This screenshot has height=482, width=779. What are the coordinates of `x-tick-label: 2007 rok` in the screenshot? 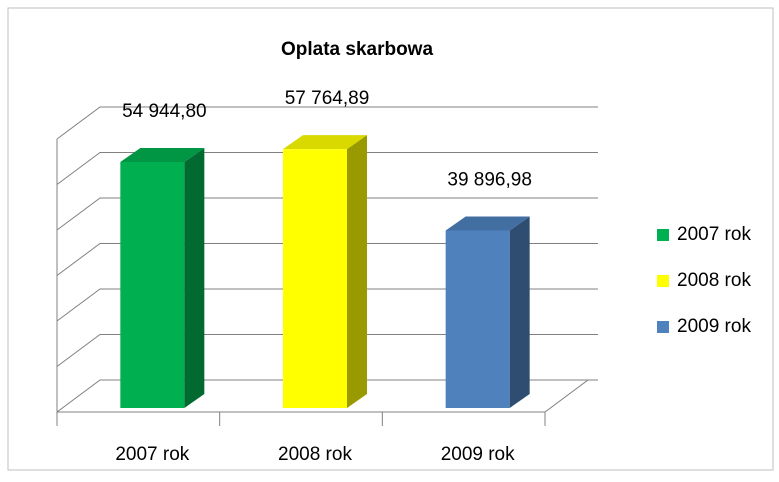 It's located at (152, 454).